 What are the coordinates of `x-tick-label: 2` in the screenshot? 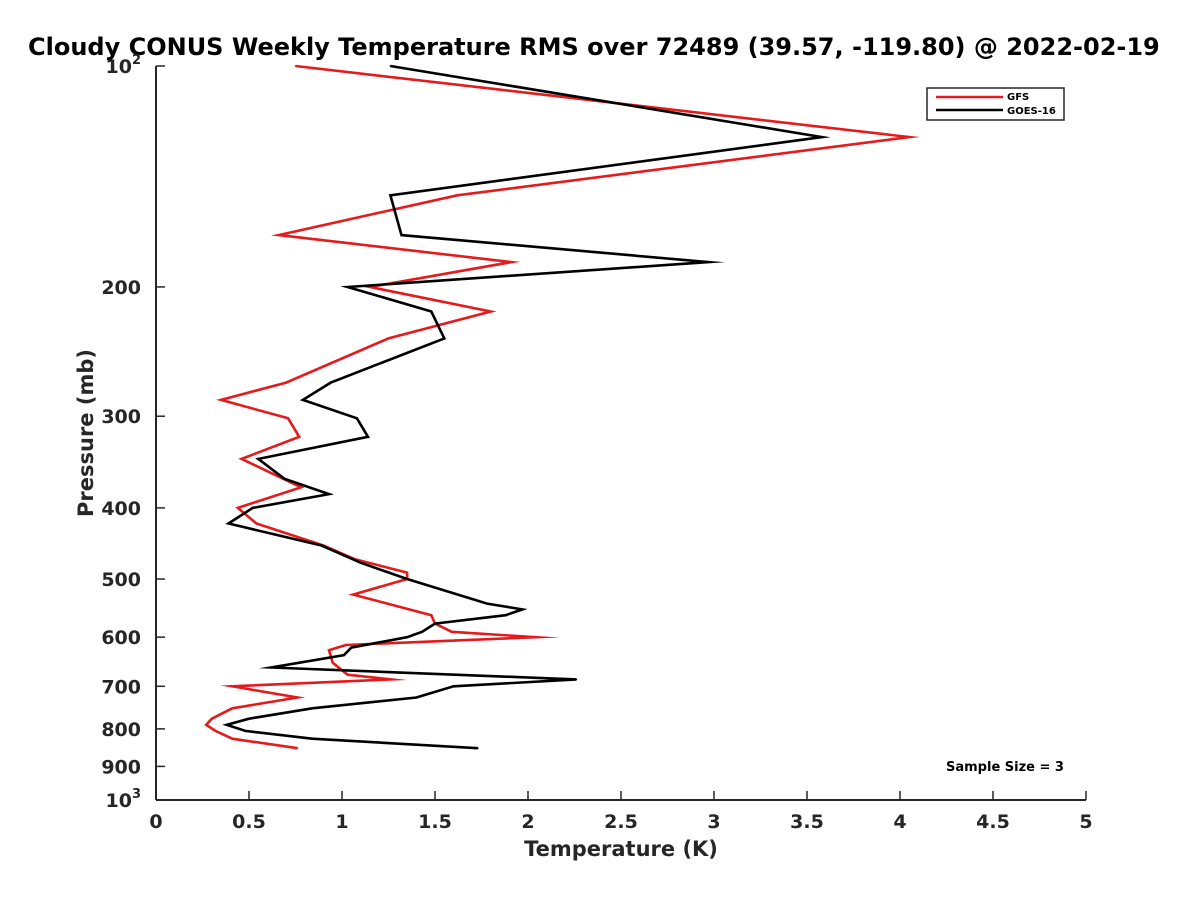 It's located at (527, 822).